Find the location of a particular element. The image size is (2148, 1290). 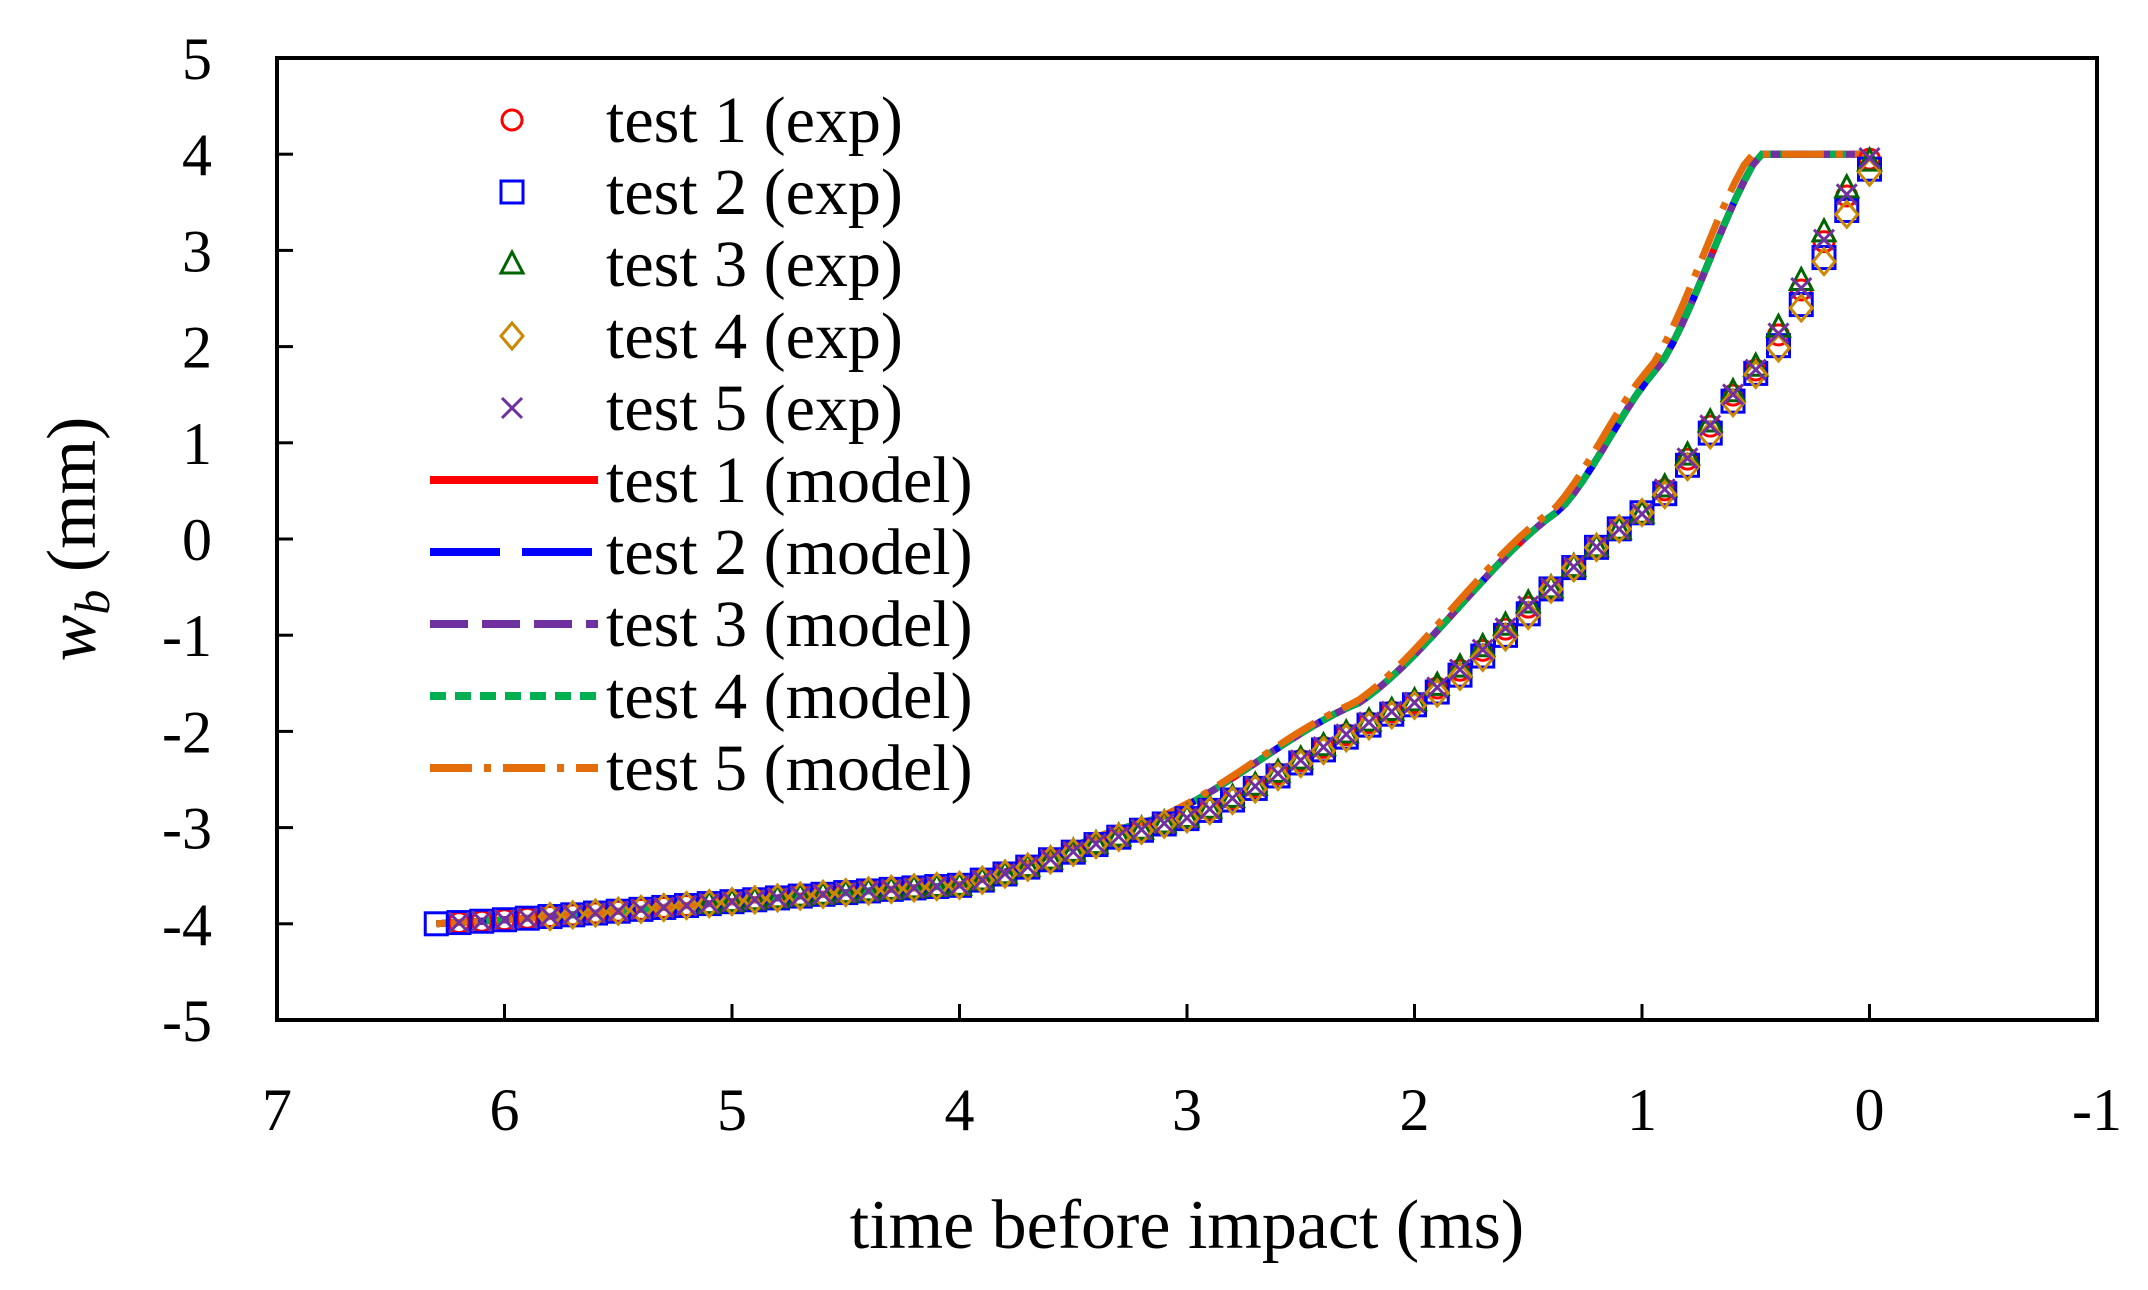

x-axis-ticks: 7 6 5 4 3 2 1 0 -1 is located at coordinates (1192, 1073).